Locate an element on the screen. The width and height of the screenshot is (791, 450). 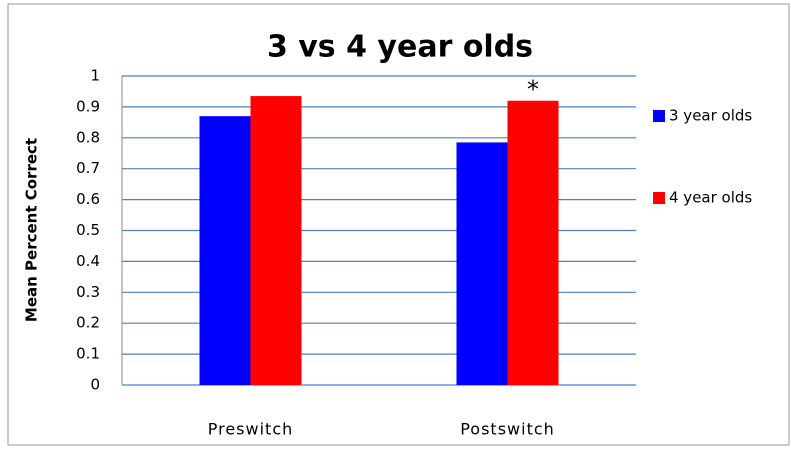
annotation: * is located at coordinates (533, 90).